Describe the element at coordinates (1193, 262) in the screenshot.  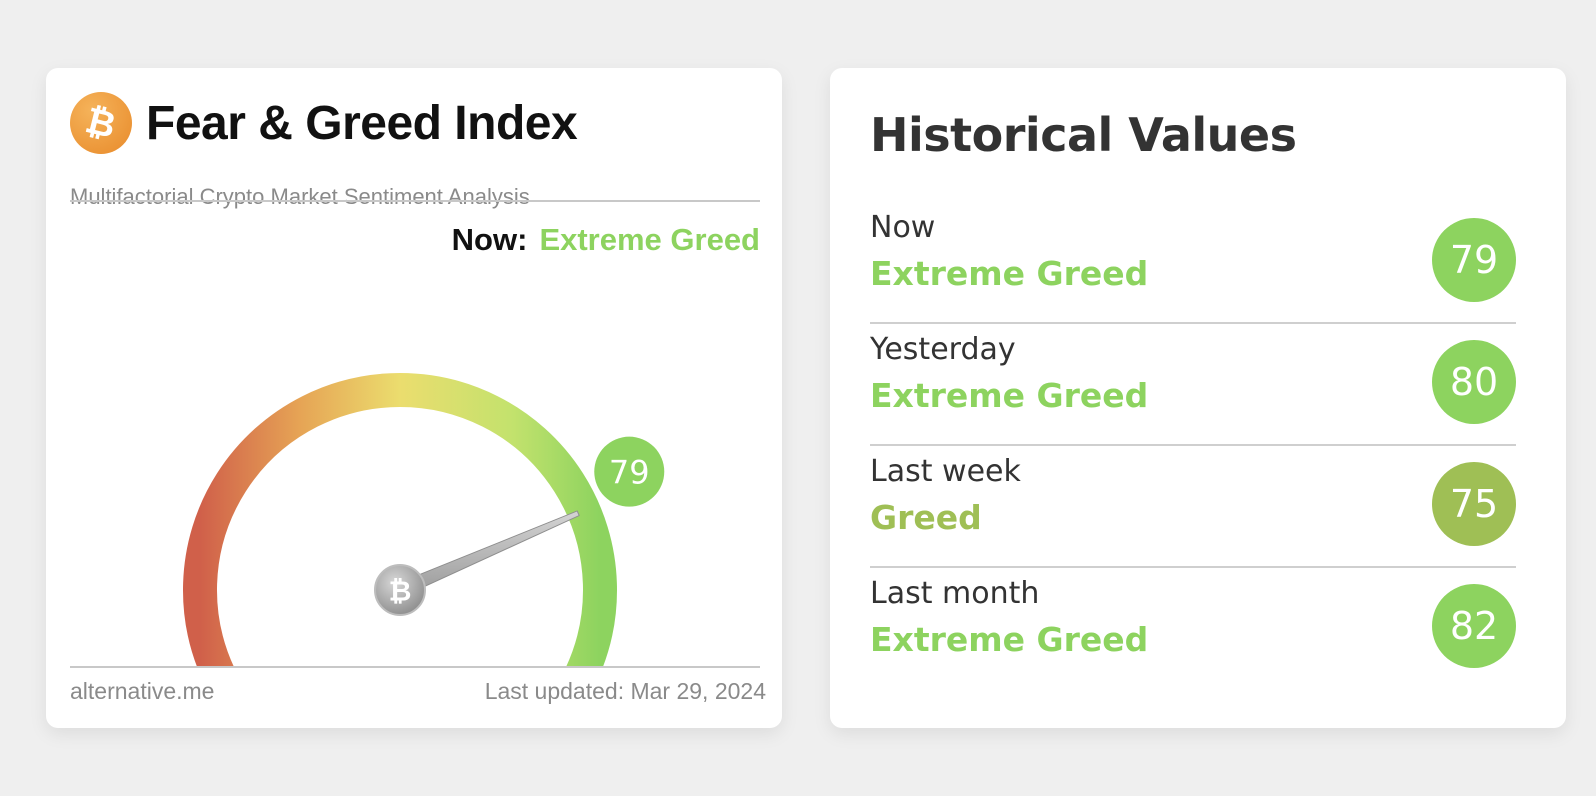
I see `history-row-now: Now Extreme Greed 79` at that location.